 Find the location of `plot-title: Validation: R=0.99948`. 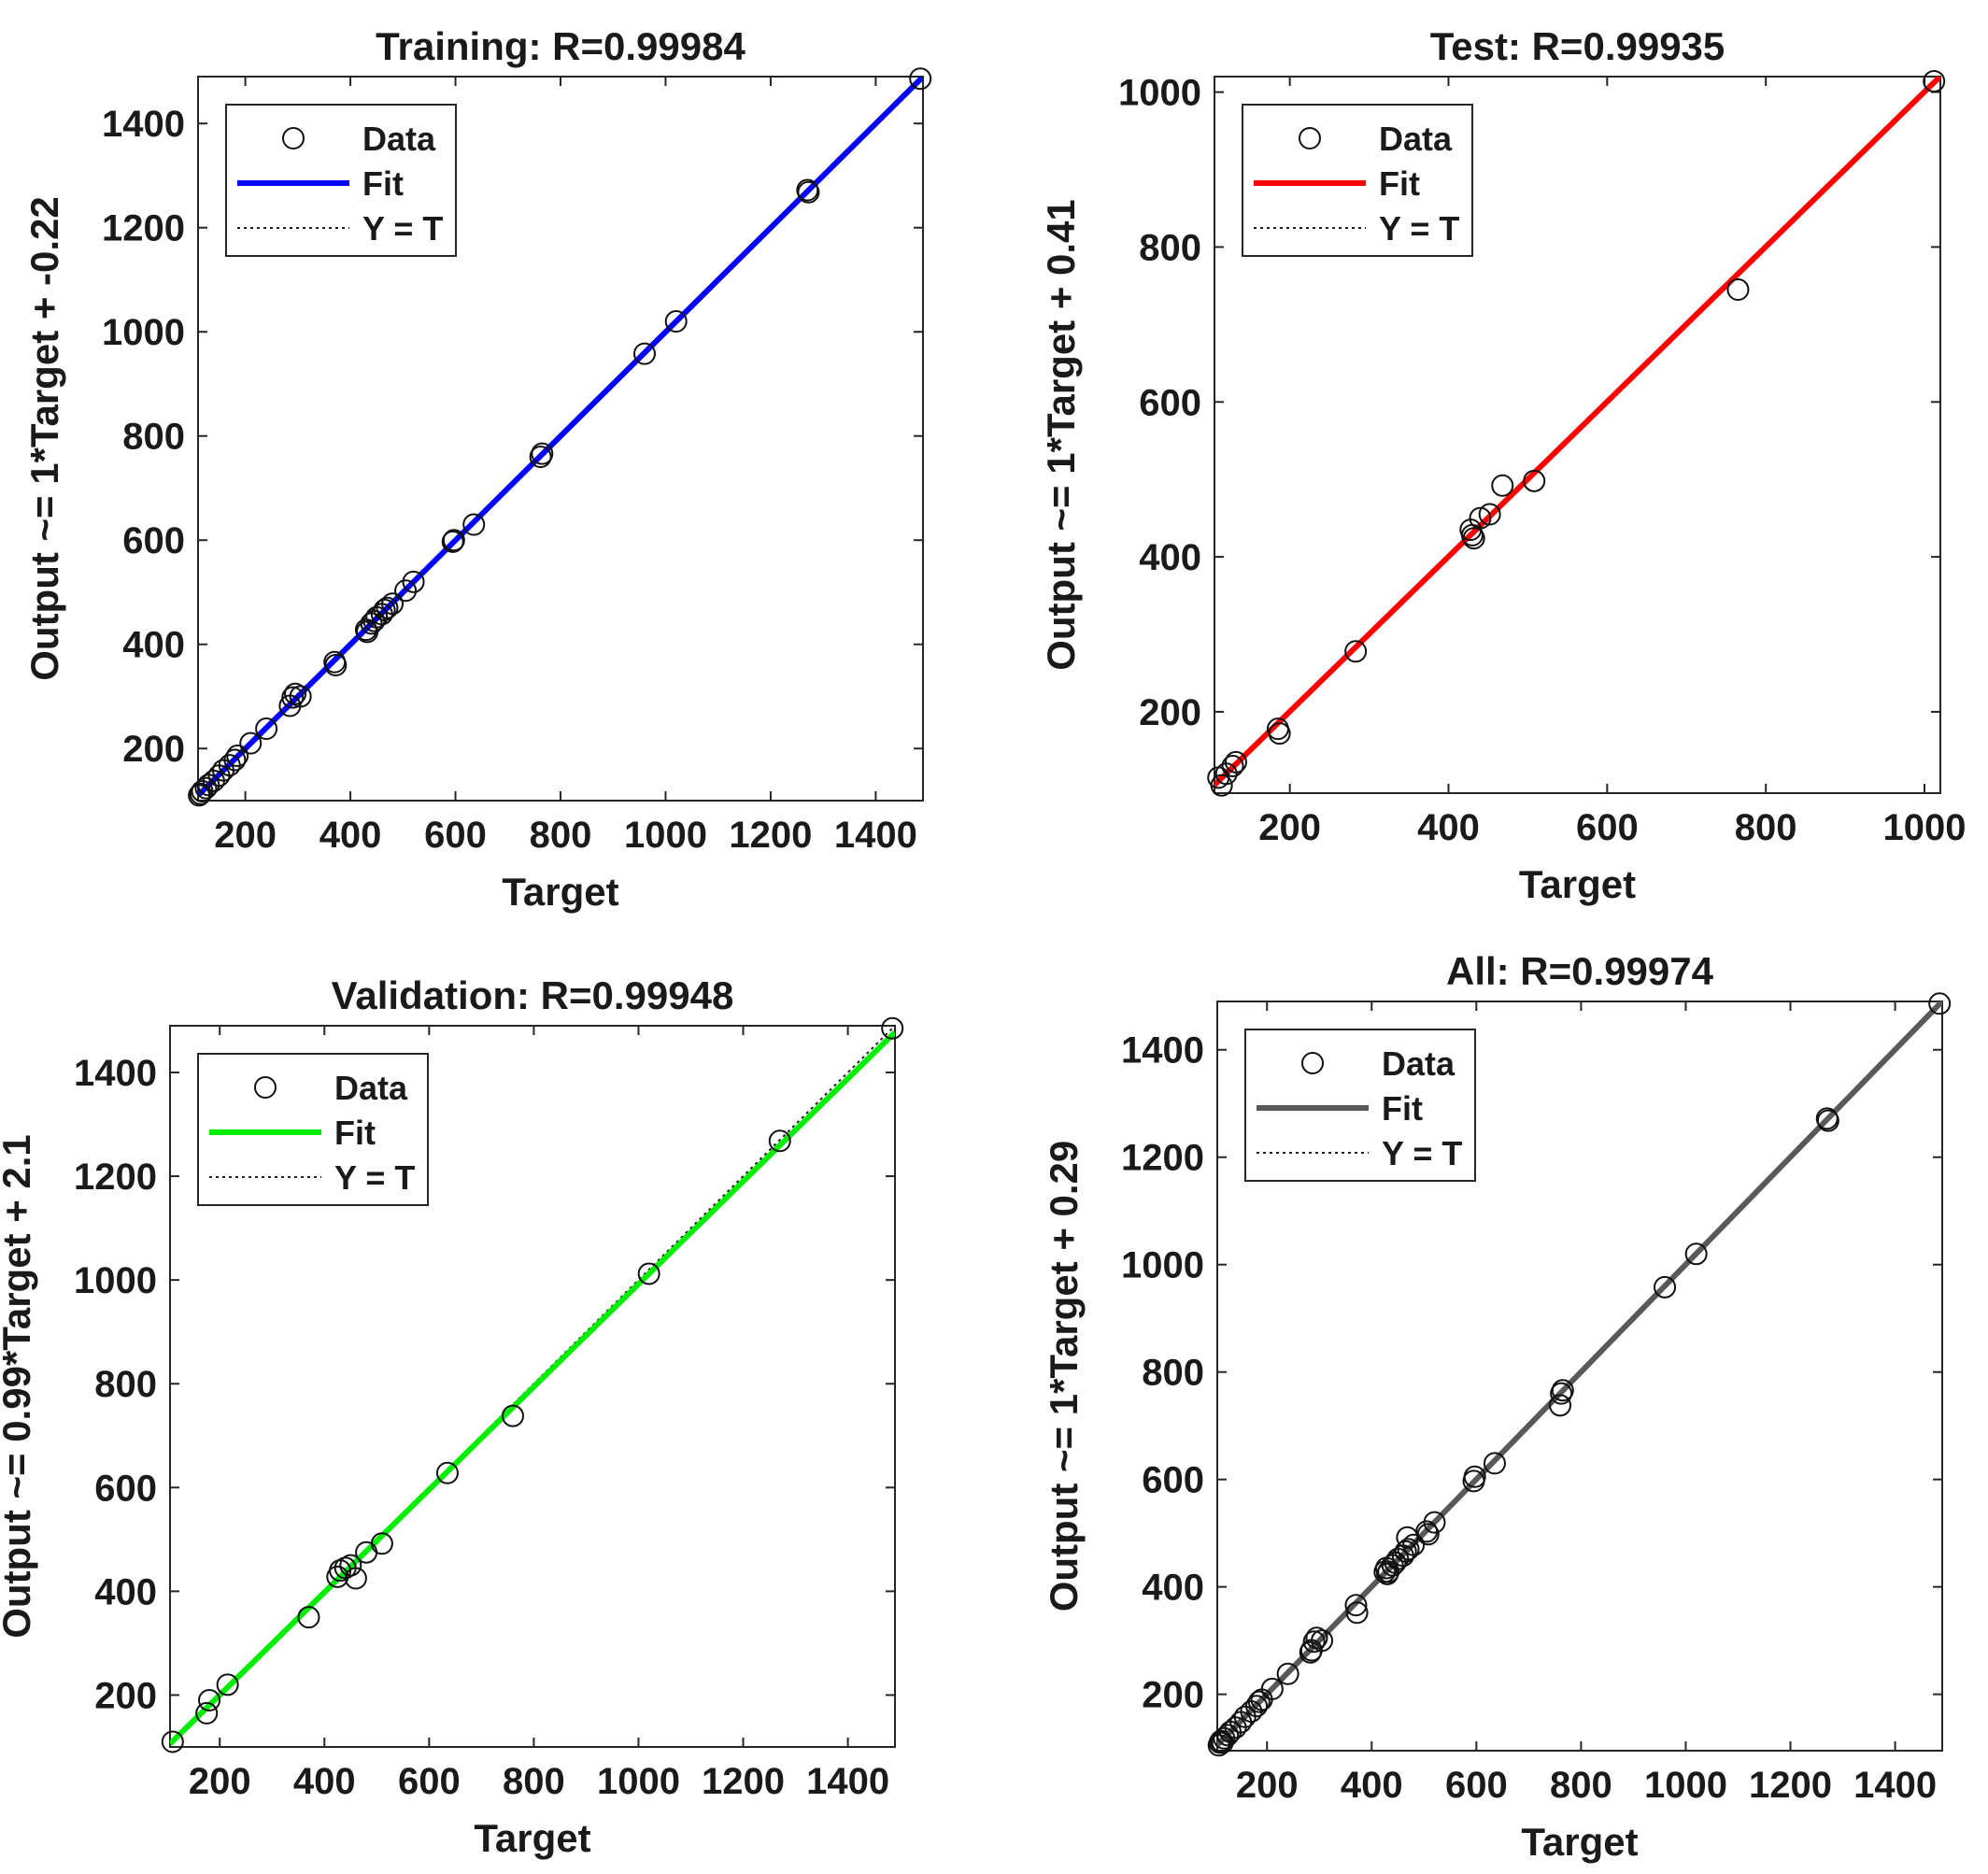

plot-title: Validation: R=0.99948 is located at coordinates (533, 995).